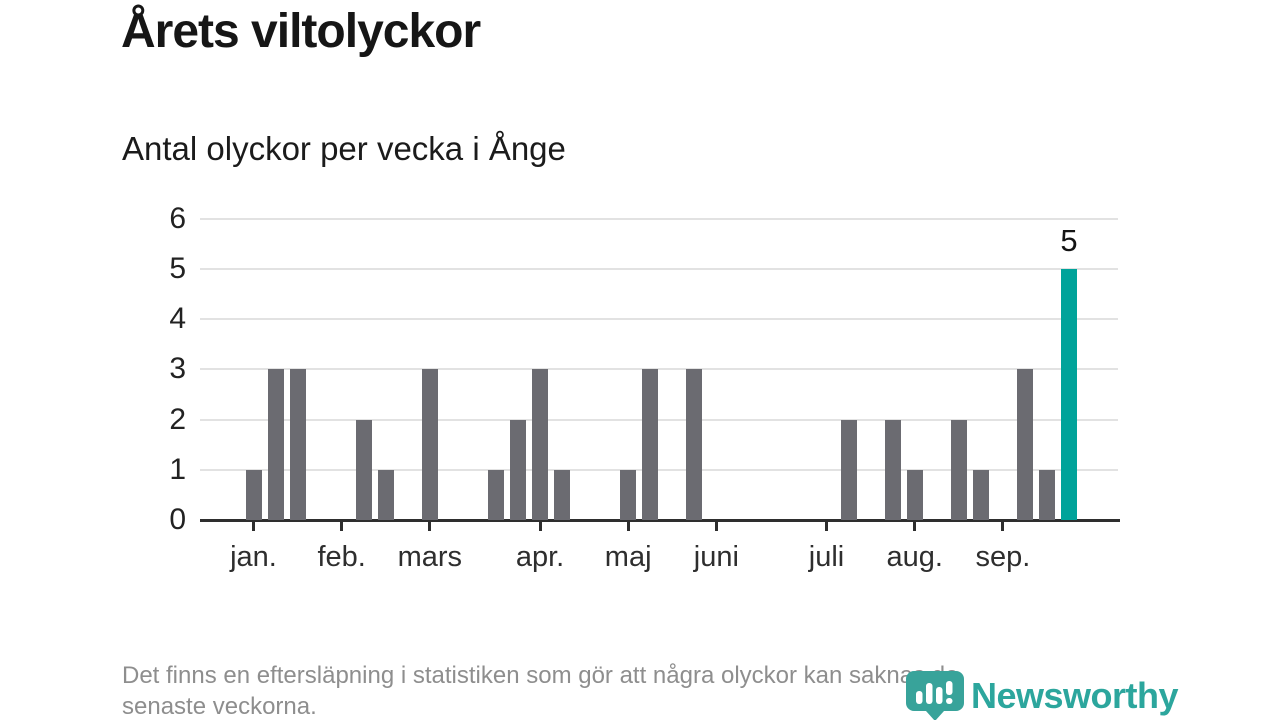 Image resolution: width=1280 pixels, height=720 pixels. Describe the element at coordinates (177, 469) in the screenshot. I see `y-axis-label-1: 1` at that location.